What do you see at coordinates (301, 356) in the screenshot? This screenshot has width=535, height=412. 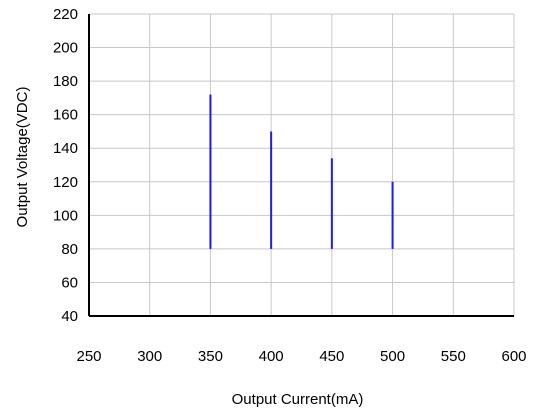 I see `x-tick-labels: 250 300 350 400 450 500 550 600` at bounding box center [301, 356].